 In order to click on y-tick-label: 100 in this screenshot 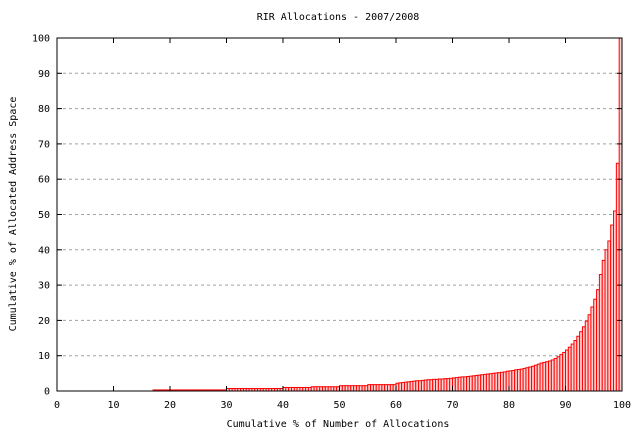, I will do `click(41, 39)`.